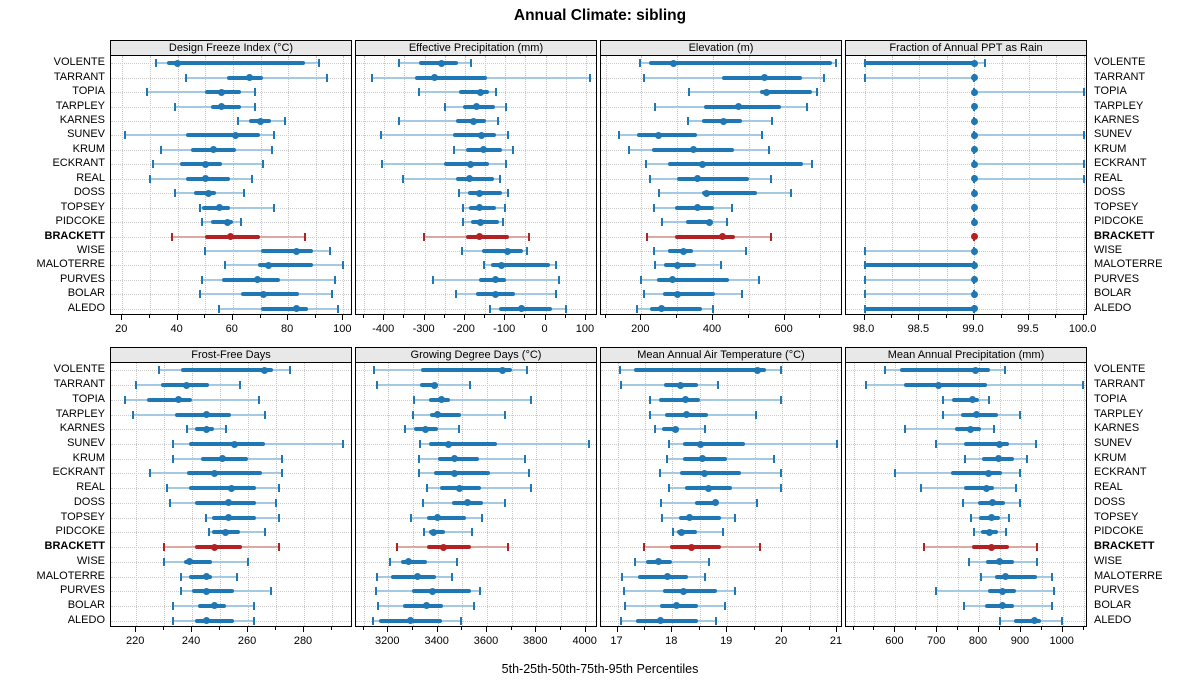  Describe the element at coordinates (721, 327) in the screenshot. I see `axis-strip: 200 400 600` at that location.